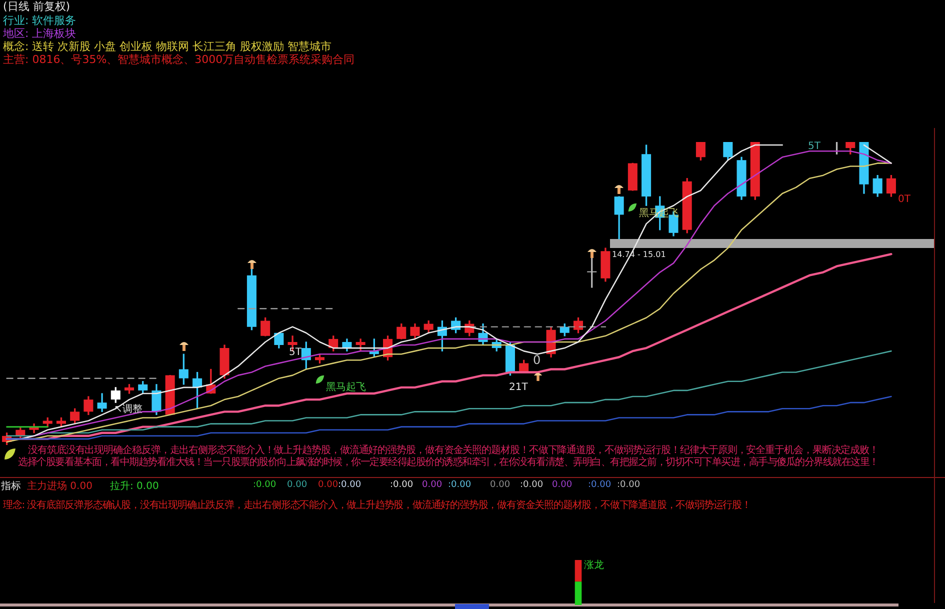  Describe the element at coordinates (167, 47) in the screenshot. I see `text: 概念: 送转 次新股 小盘 创业板 物联网 长江三角 股权激励 智慧城市` at that location.